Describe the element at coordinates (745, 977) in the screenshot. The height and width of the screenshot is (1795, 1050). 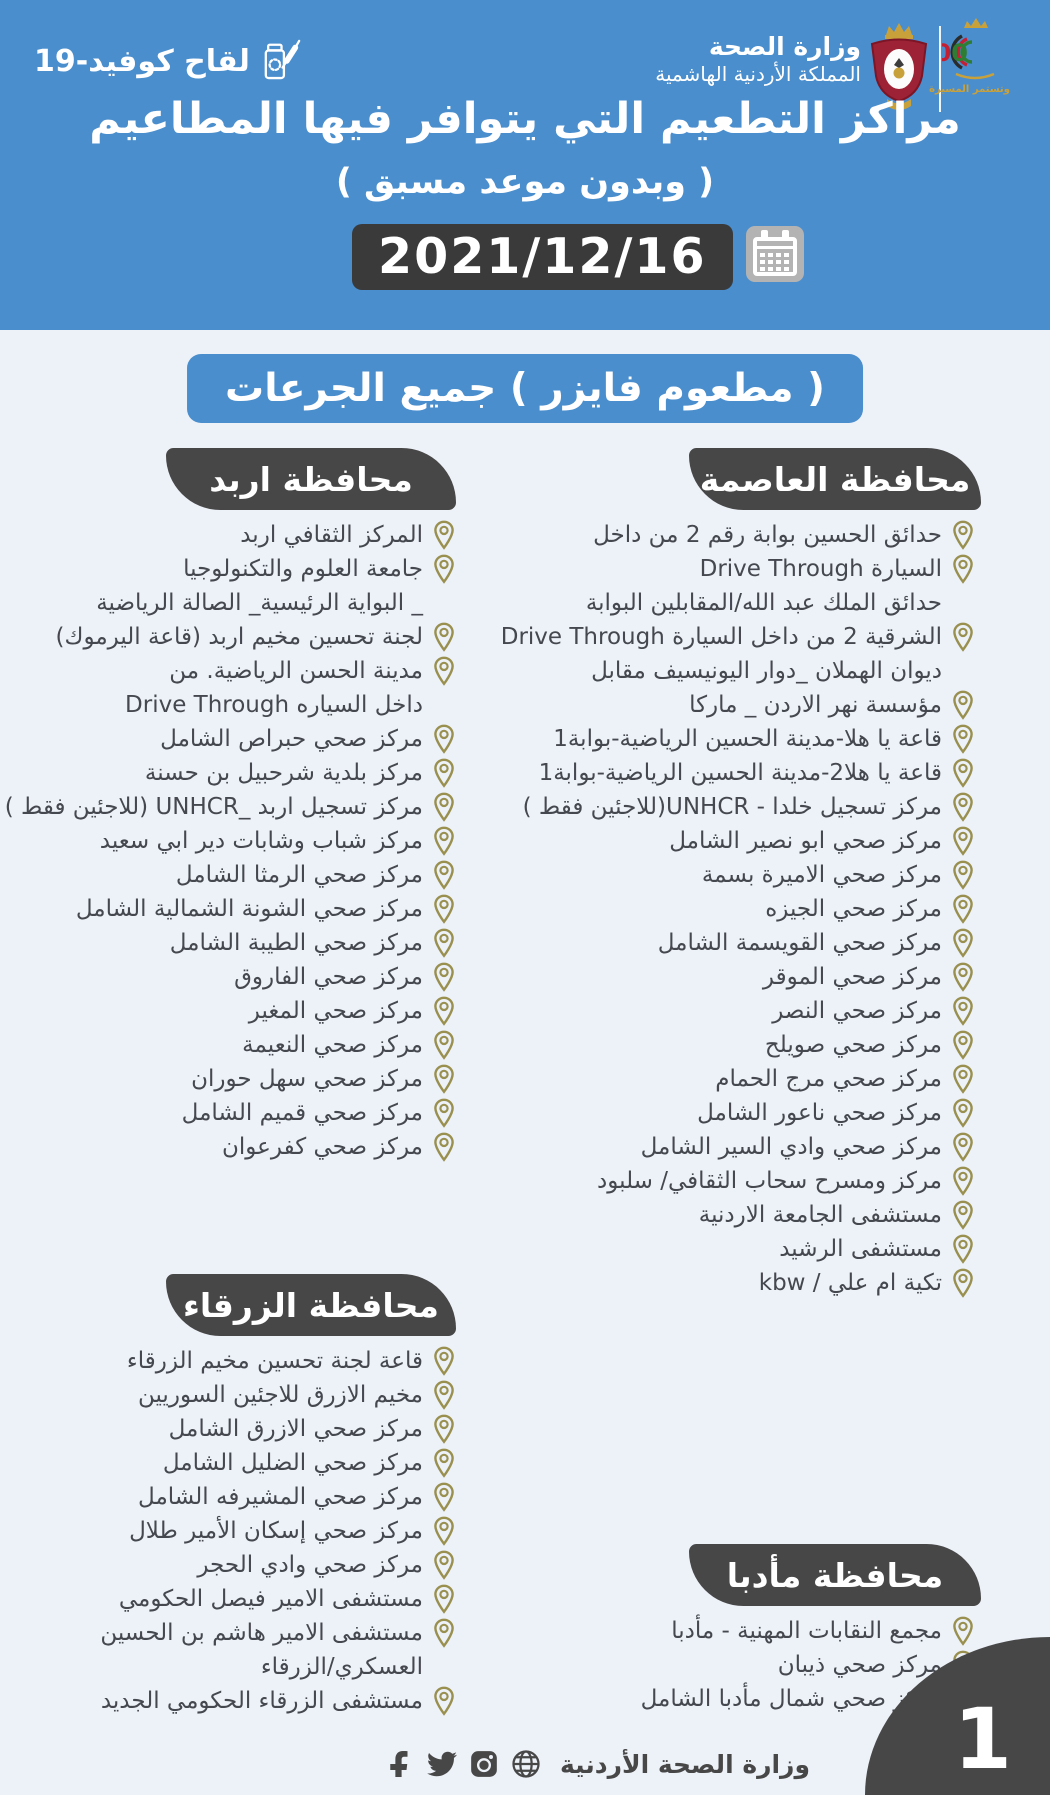
I see `list-item: مركز صحي الموقر` at that location.